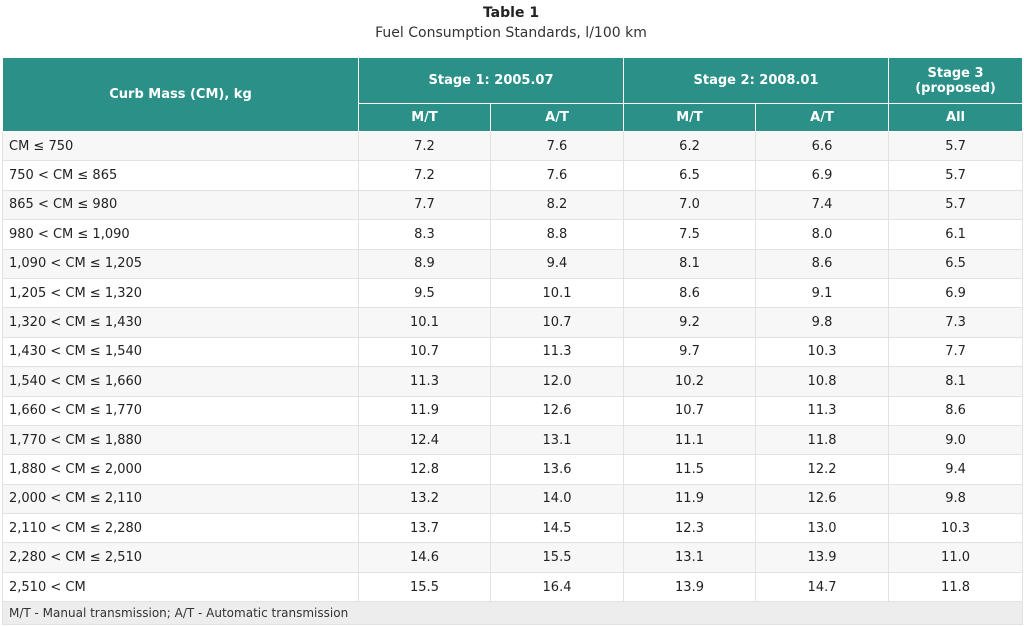  I want to click on cell-stage2-mt: 11.5, so click(690, 469).